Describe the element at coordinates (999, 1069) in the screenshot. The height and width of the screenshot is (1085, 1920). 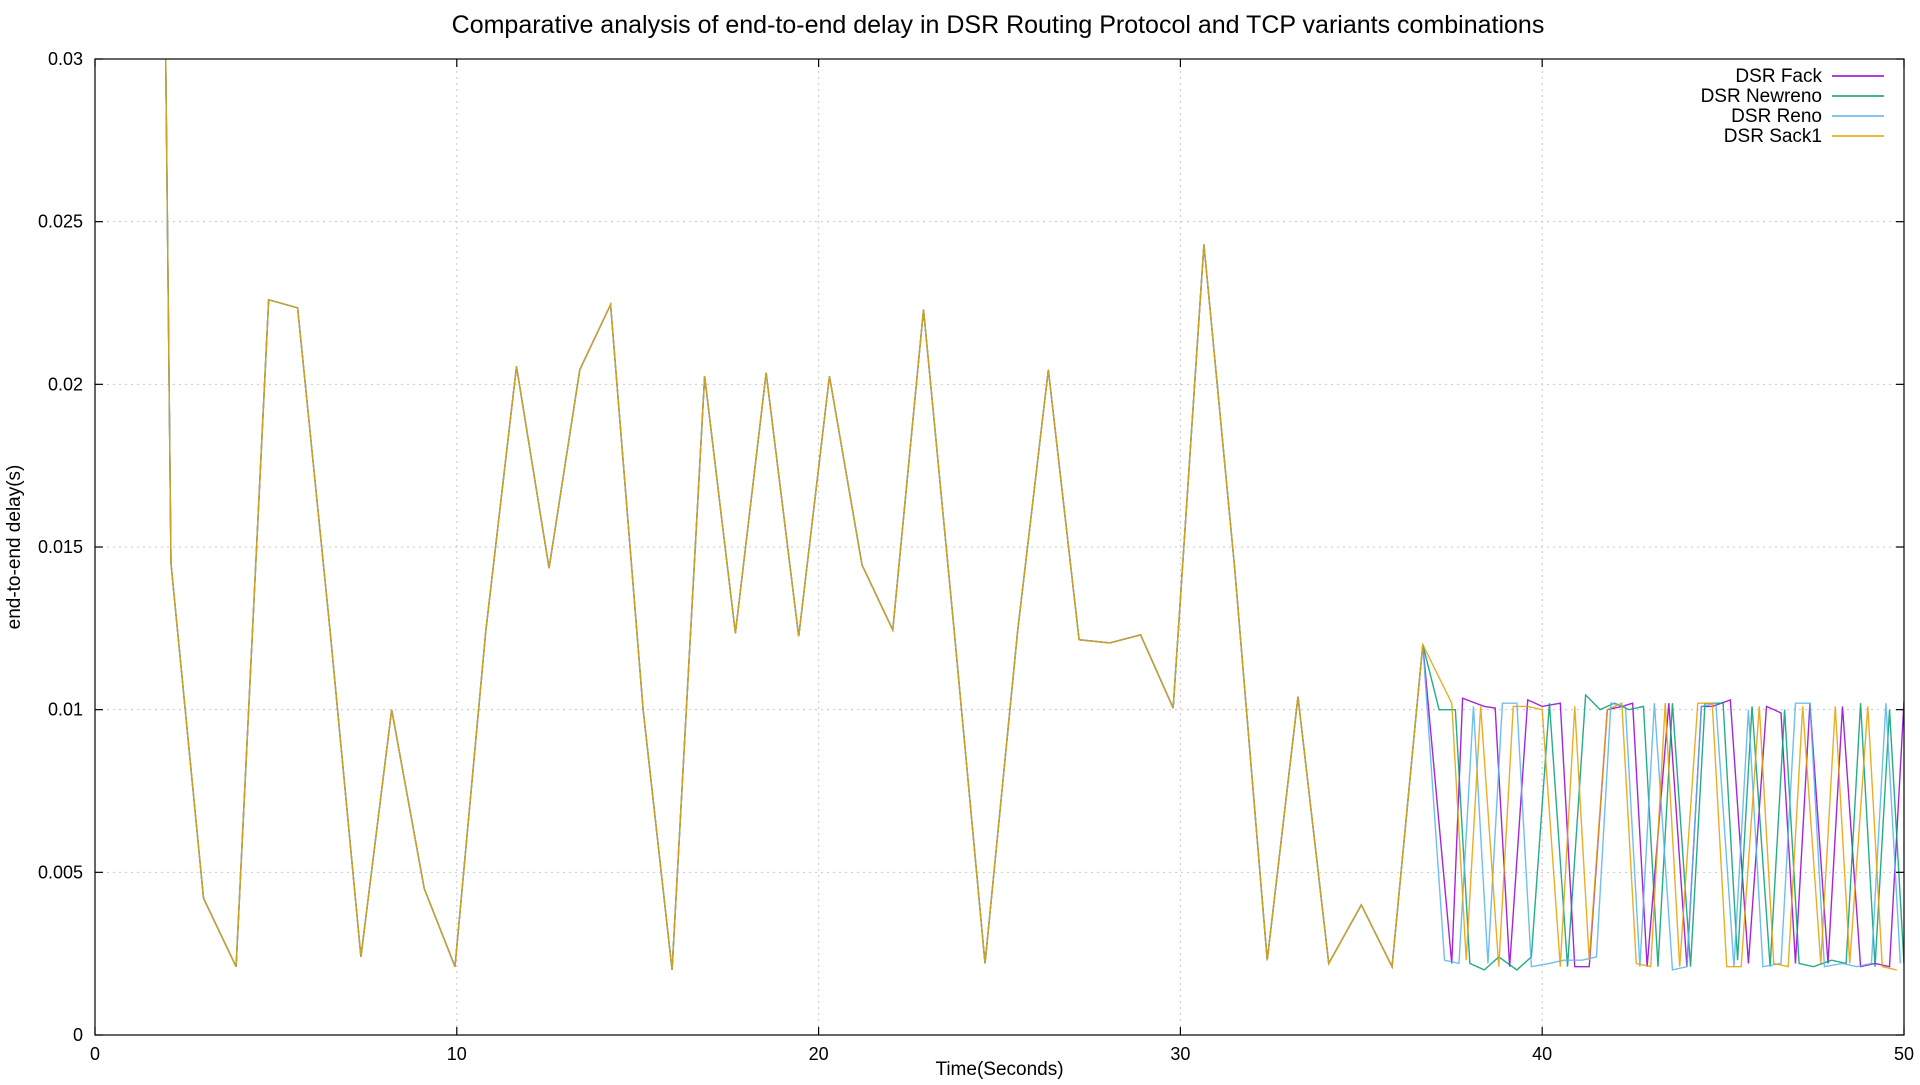
I see `x-axis-label: Time(Seconds)` at that location.